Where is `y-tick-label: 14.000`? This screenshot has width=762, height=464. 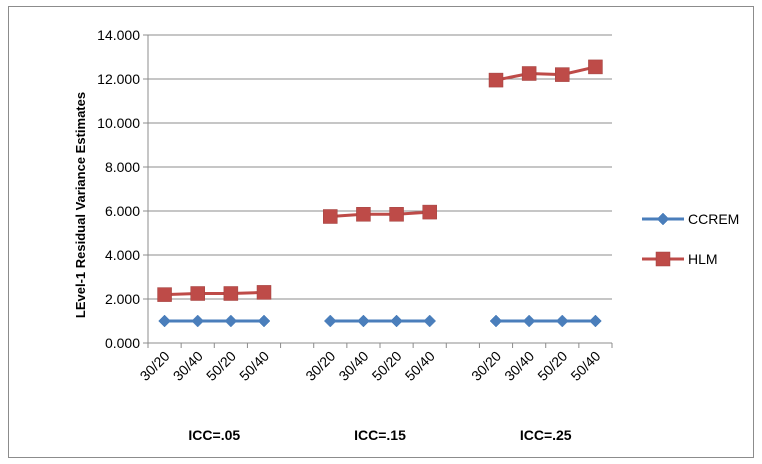
y-tick-label: 14.000 is located at coordinates (118, 35).